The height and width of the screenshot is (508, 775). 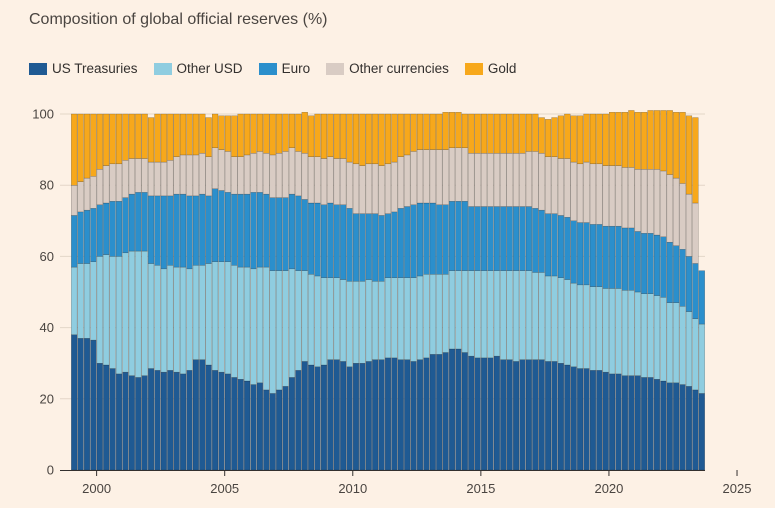 What do you see at coordinates (47, 327) in the screenshot?
I see `y-tick-label: 40` at bounding box center [47, 327].